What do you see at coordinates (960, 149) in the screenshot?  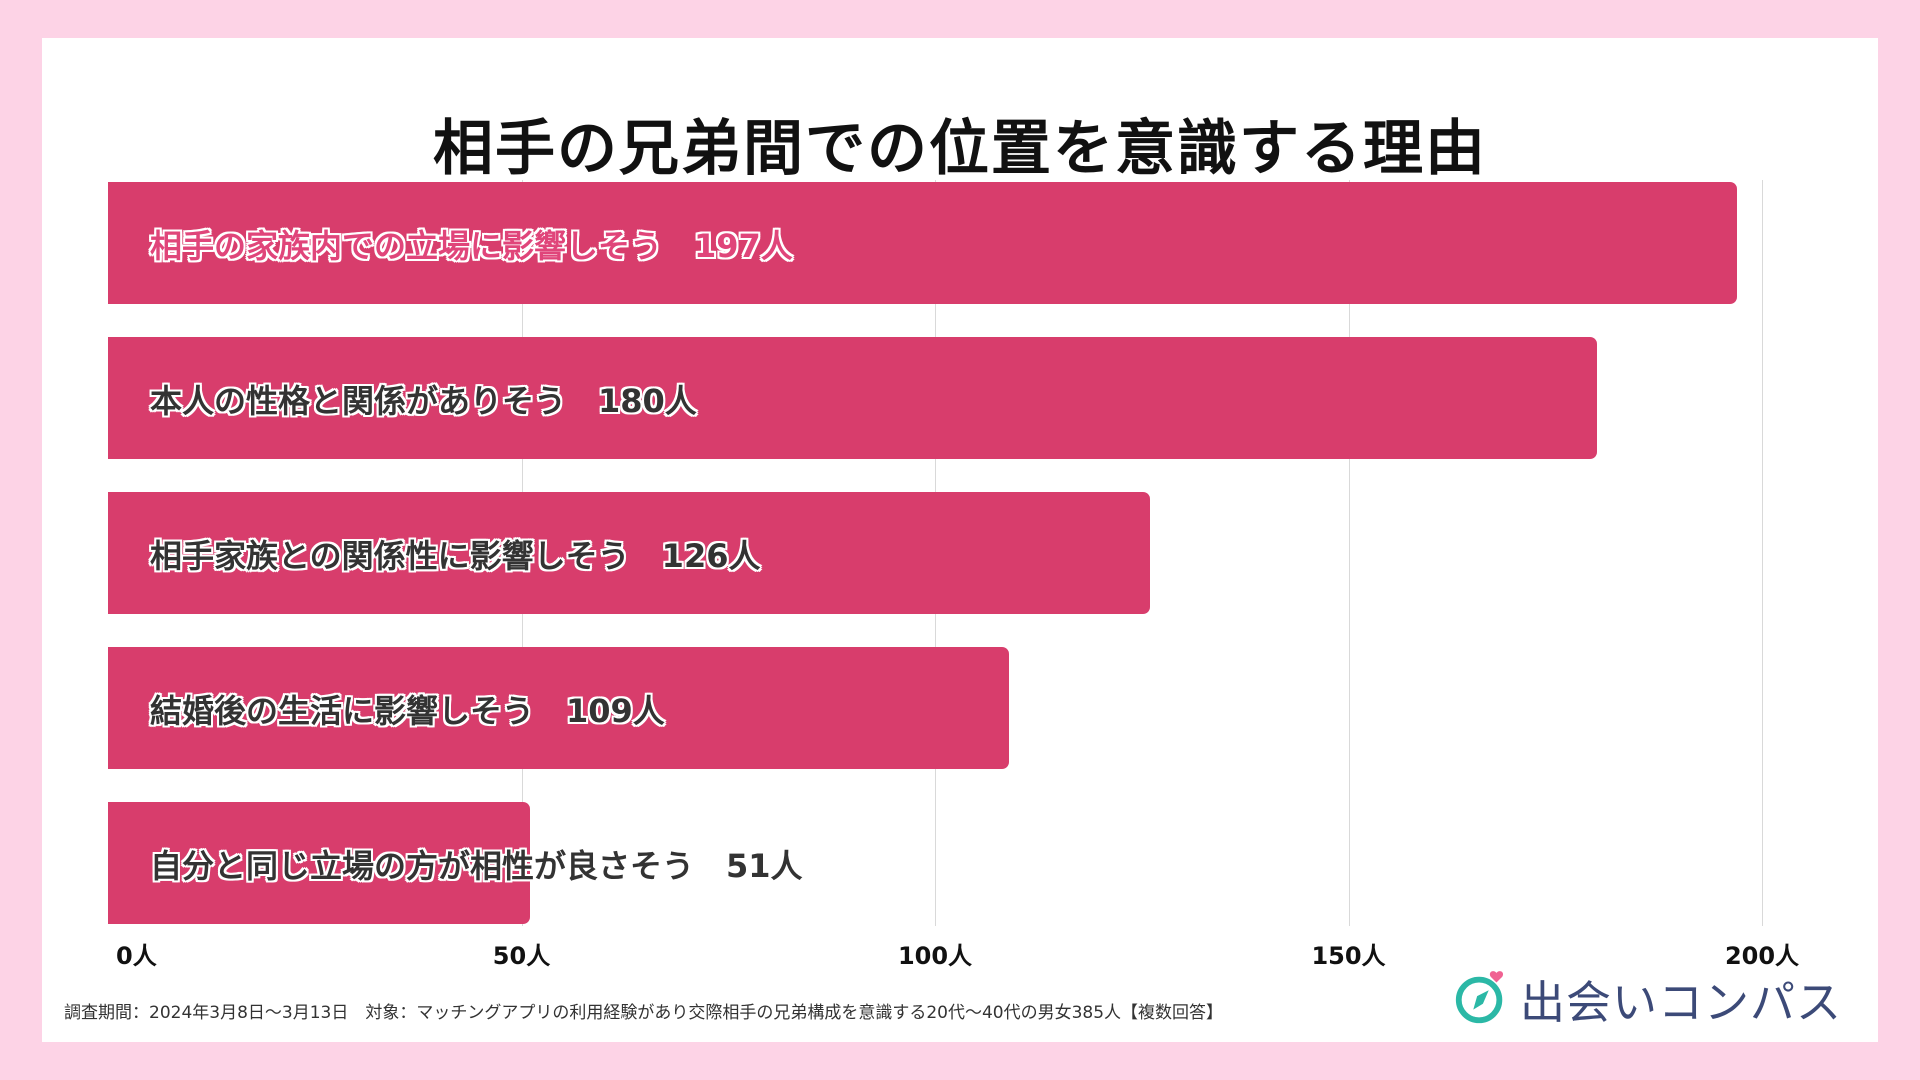 I see `chart-title: 相手の兄弟間での位置を意識する理由` at bounding box center [960, 149].